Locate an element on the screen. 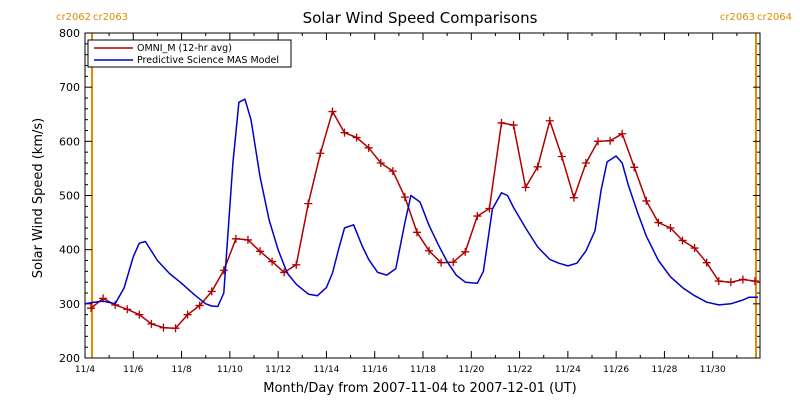 The image size is (800, 400). x-tick-label: 11/10 is located at coordinates (230, 370).